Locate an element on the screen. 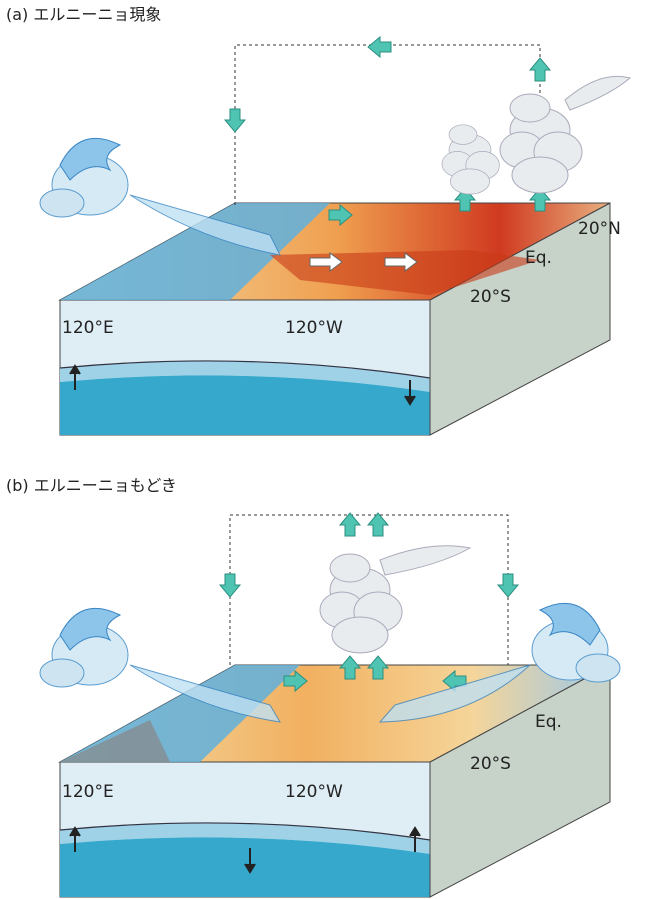 The image size is (649, 899). panel-title: (a) エルニーニョ現象 is located at coordinates (83, 14).